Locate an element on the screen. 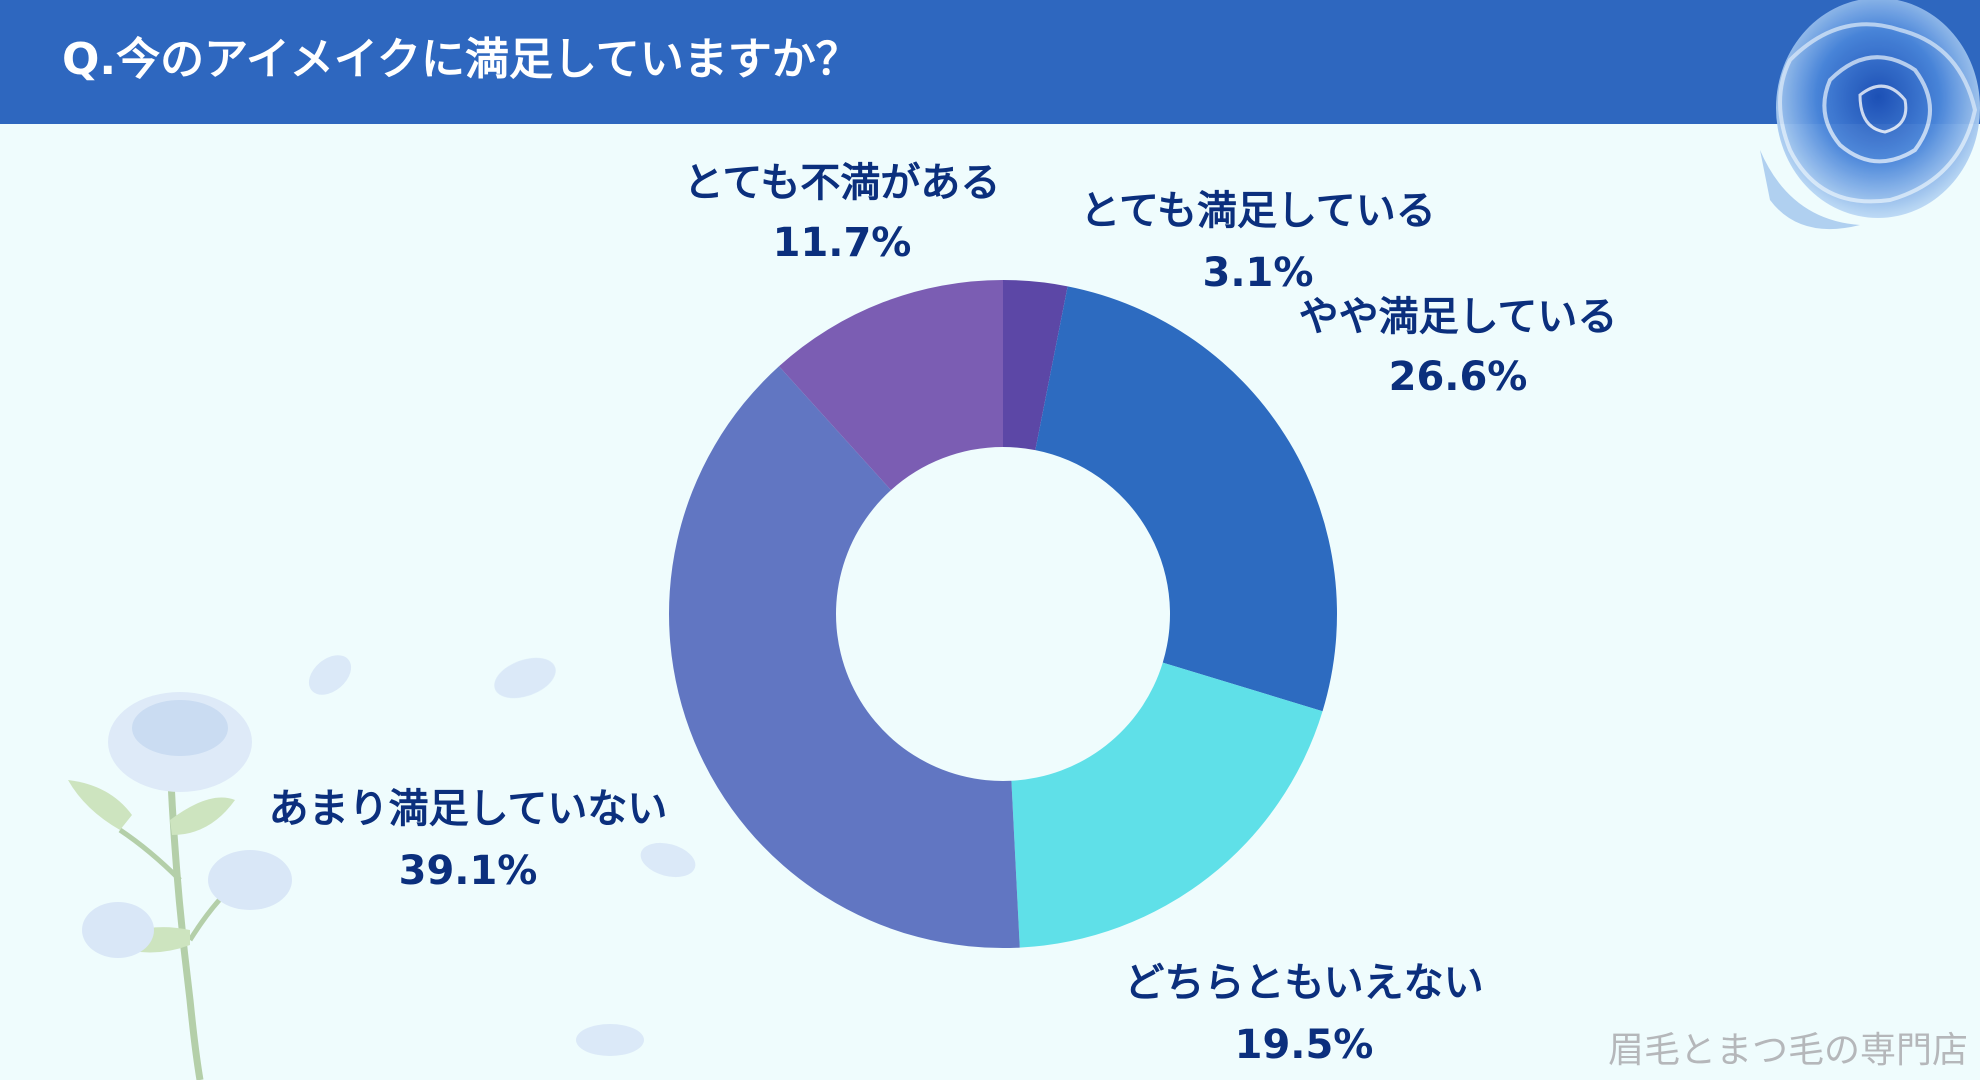 This screenshot has height=1080, width=1980. slice-label-very-satisfied: とても満足している is located at coordinates (1258, 211).